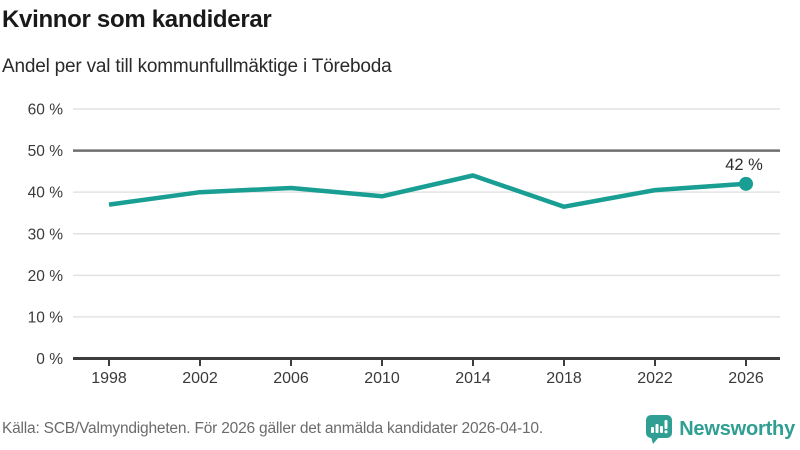 The height and width of the screenshot is (450, 800). What do you see at coordinates (746, 183) in the screenshot?
I see `last-point-marker` at bounding box center [746, 183].